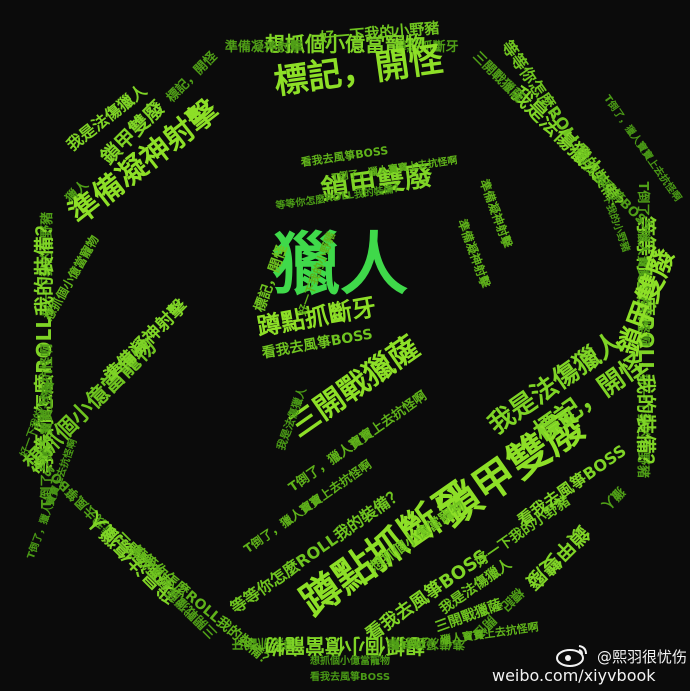 This screenshot has width=690, height=691. I want to click on word-kite-bottom-small: 看我去風箏BOSS, so click(350, 676).